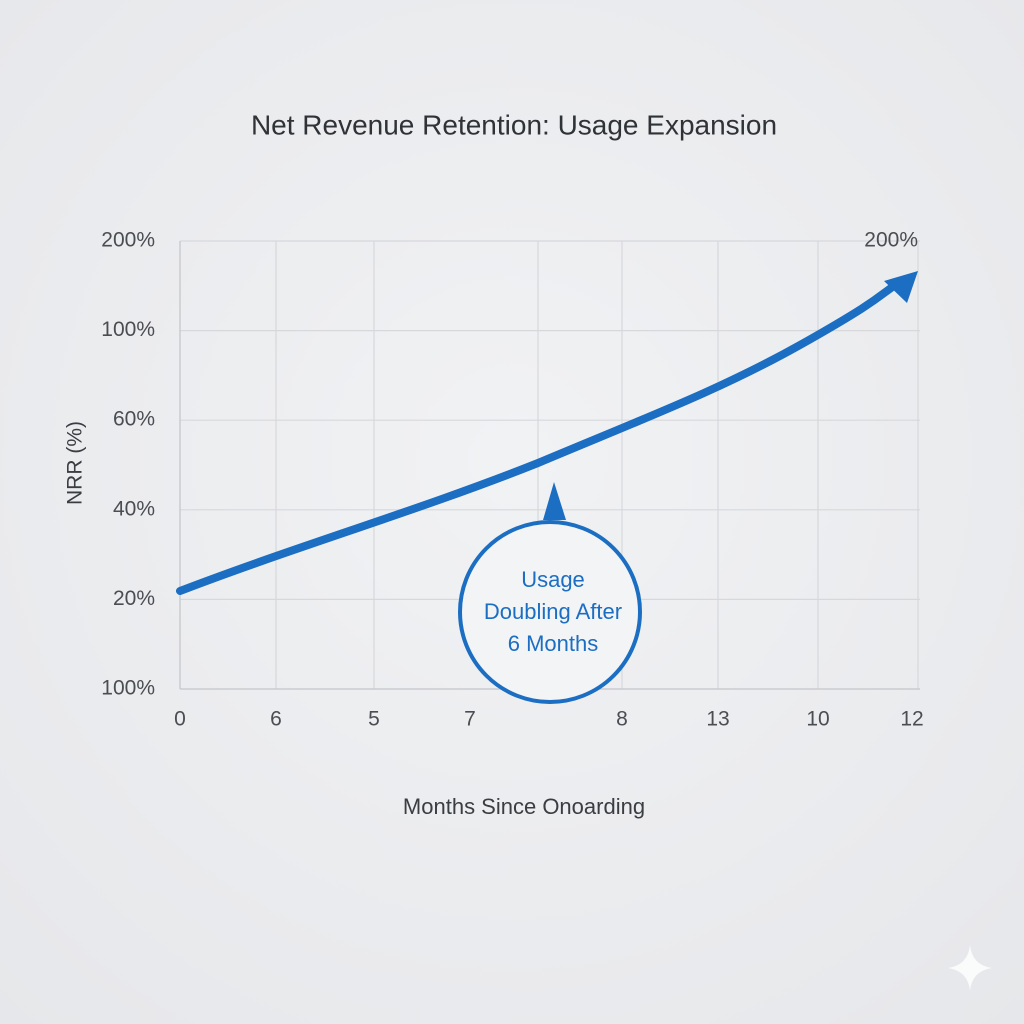  What do you see at coordinates (553, 643) in the screenshot?
I see `annotation-text: 6 Months` at bounding box center [553, 643].